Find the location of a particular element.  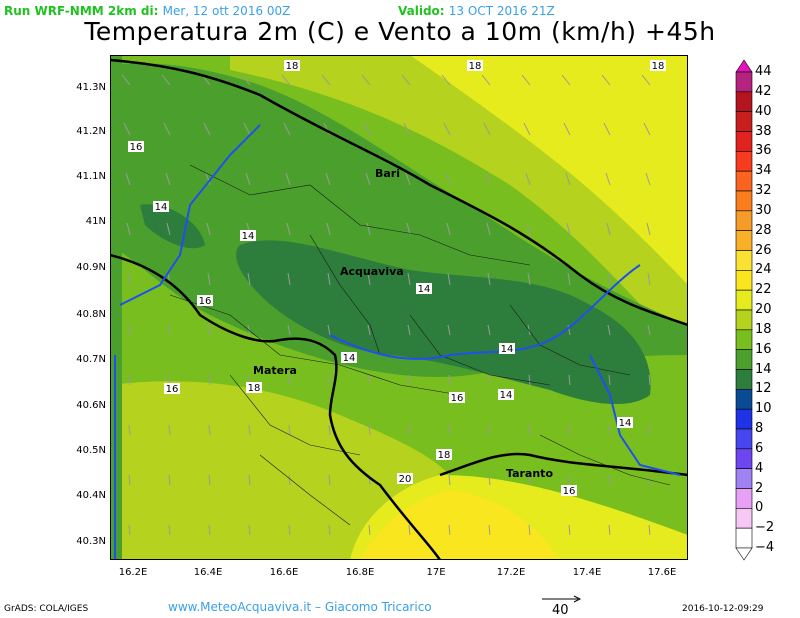

lat-tick: 40.6N is located at coordinates (91, 405).